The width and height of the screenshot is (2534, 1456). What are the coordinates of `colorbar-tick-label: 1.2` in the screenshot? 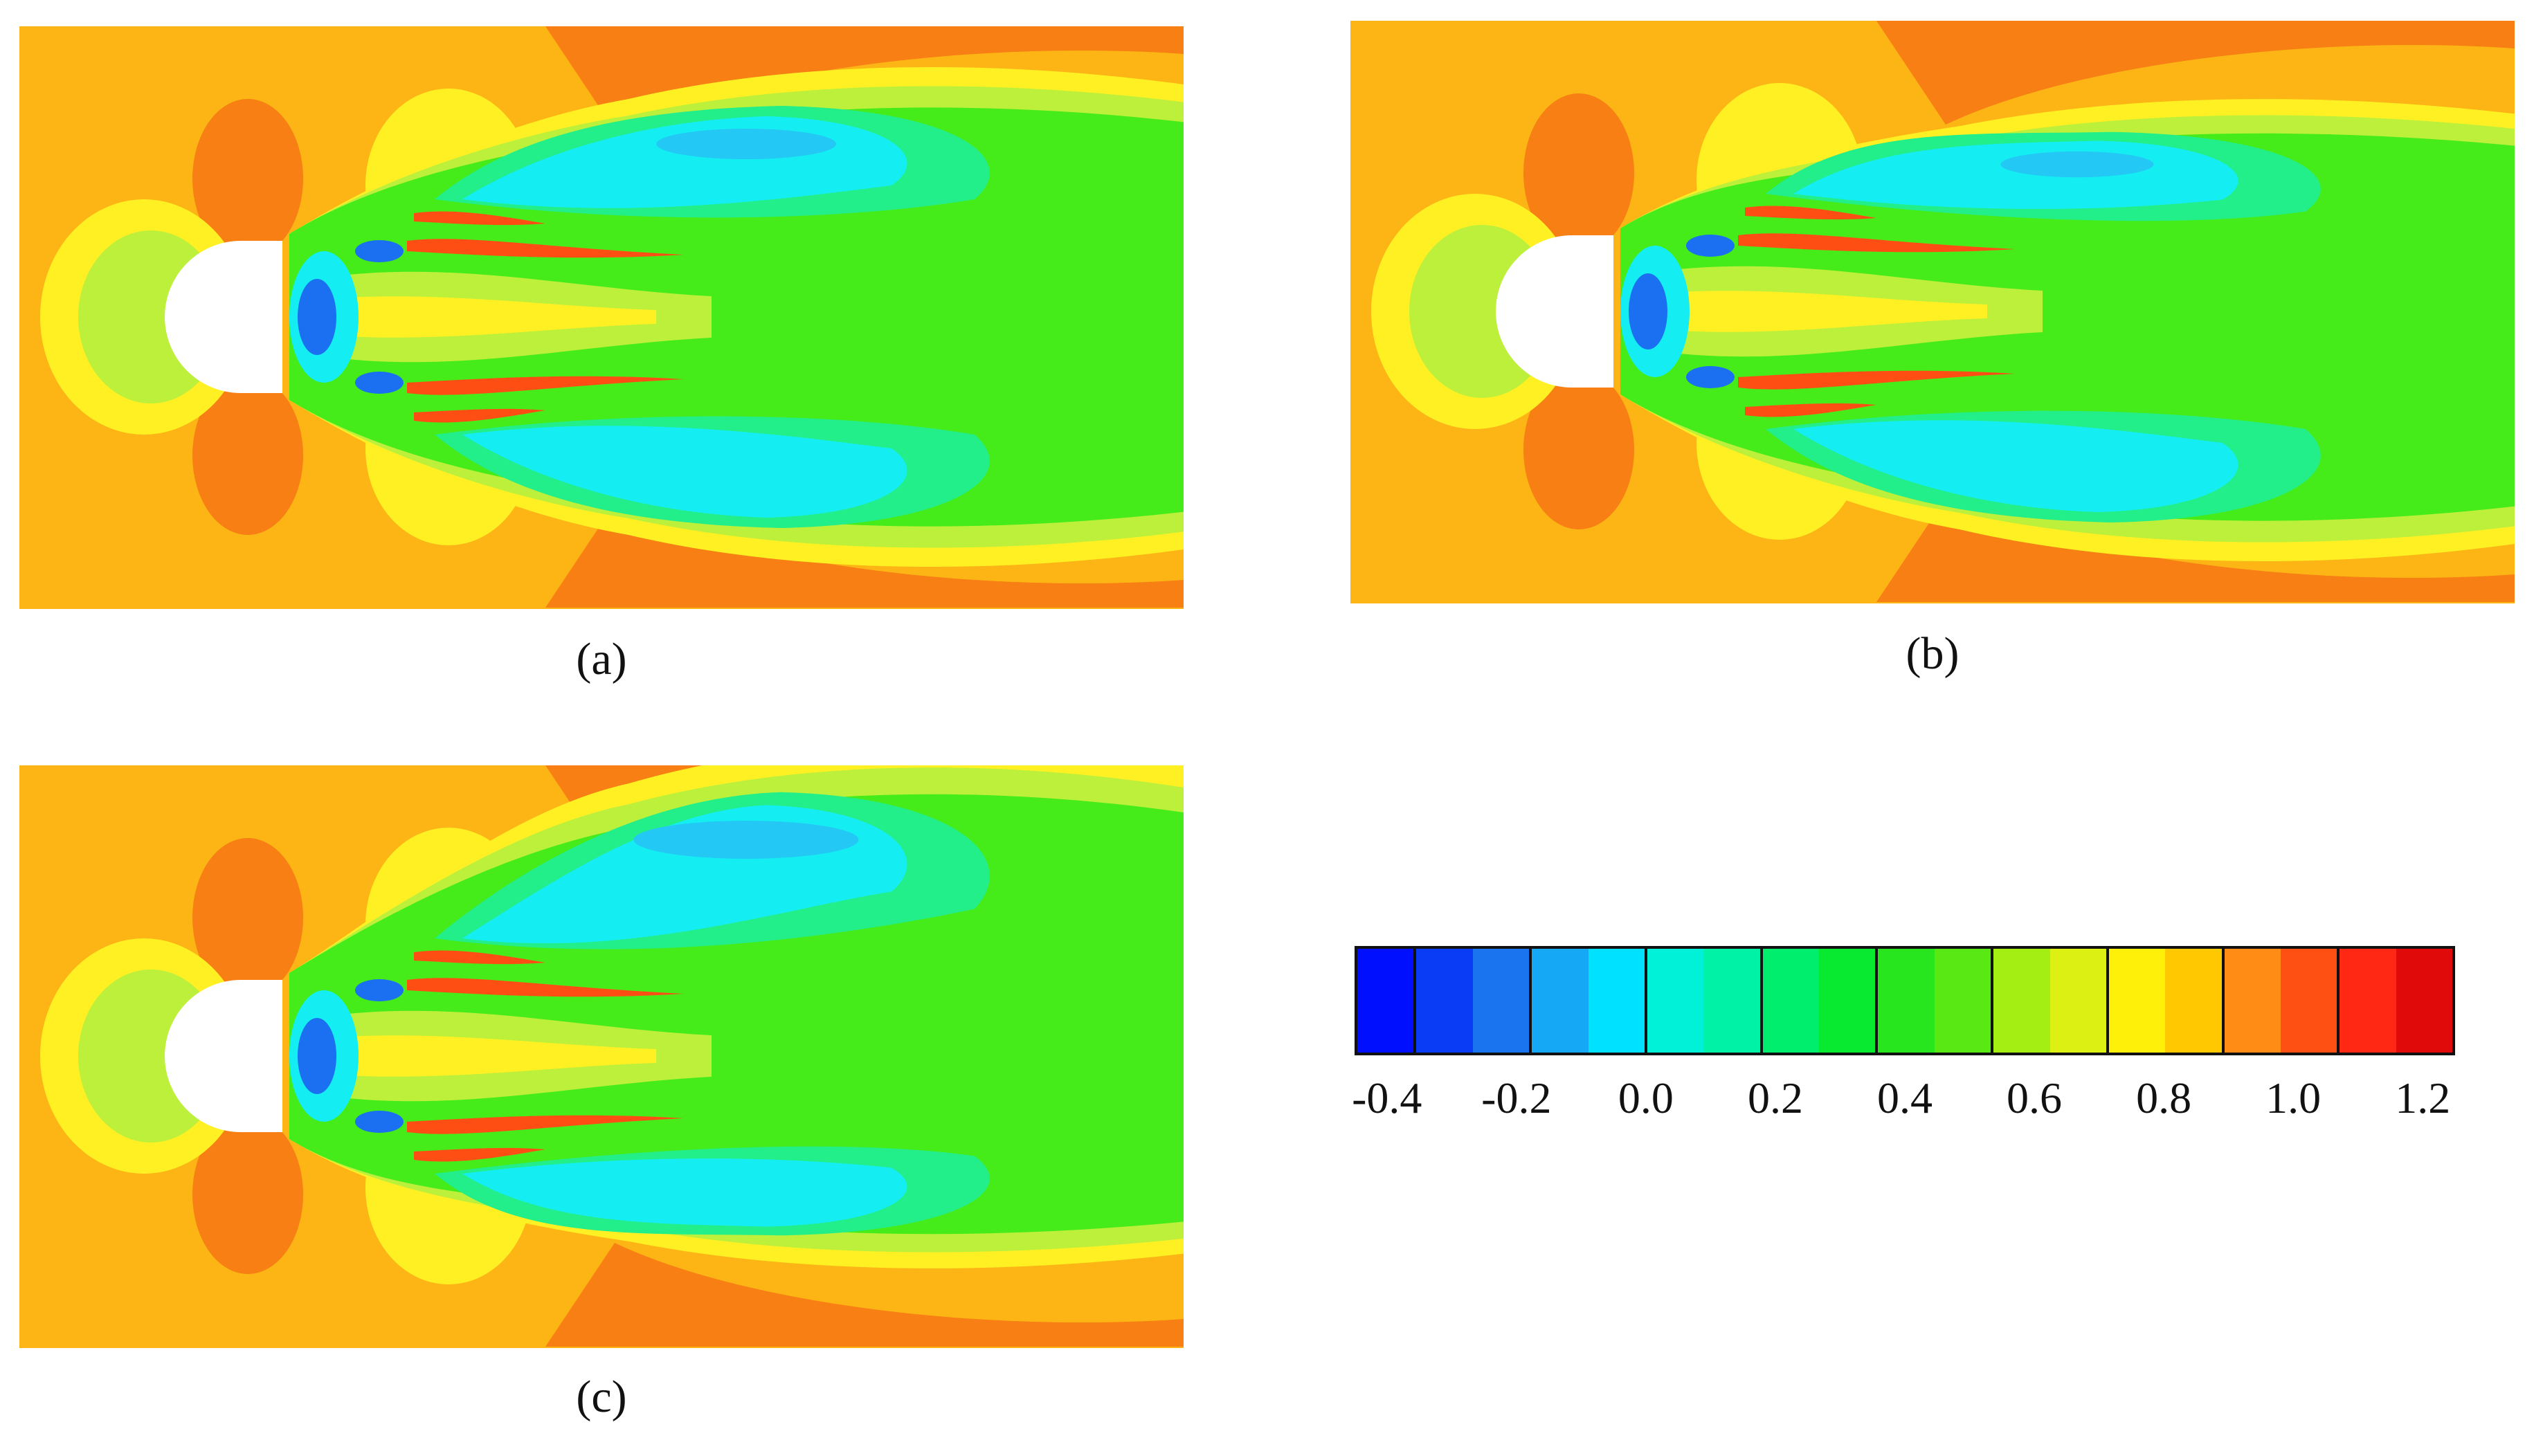 It's located at (2423, 1097).